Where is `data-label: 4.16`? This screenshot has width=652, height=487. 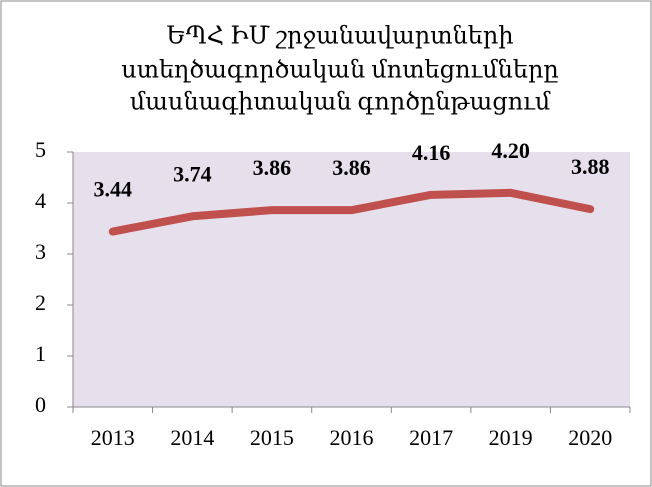
data-label: 4.16 is located at coordinates (431, 152).